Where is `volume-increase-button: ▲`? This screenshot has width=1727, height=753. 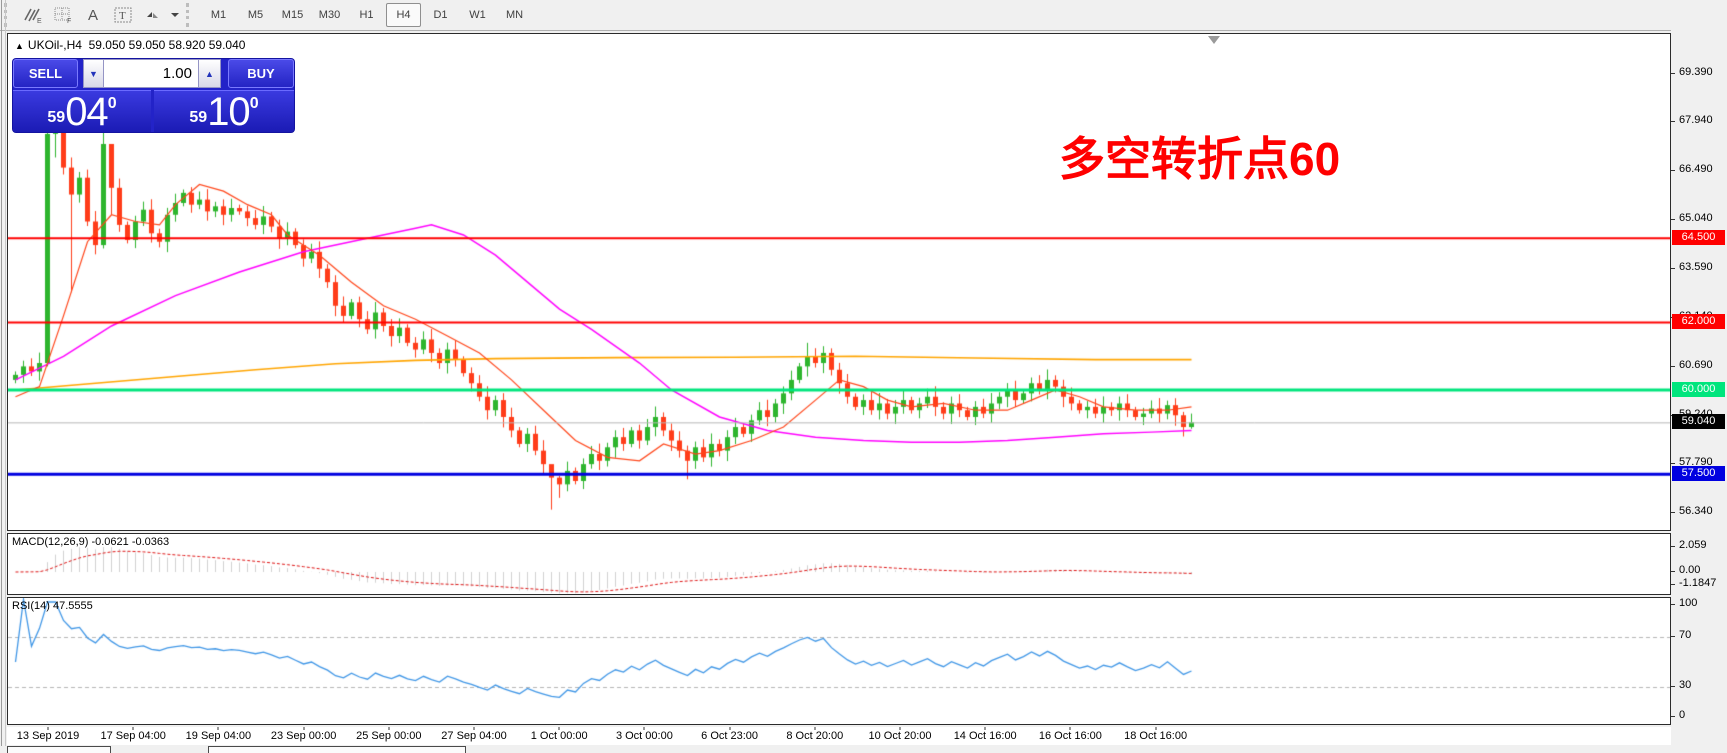 volume-increase-button: ▲ is located at coordinates (209, 73).